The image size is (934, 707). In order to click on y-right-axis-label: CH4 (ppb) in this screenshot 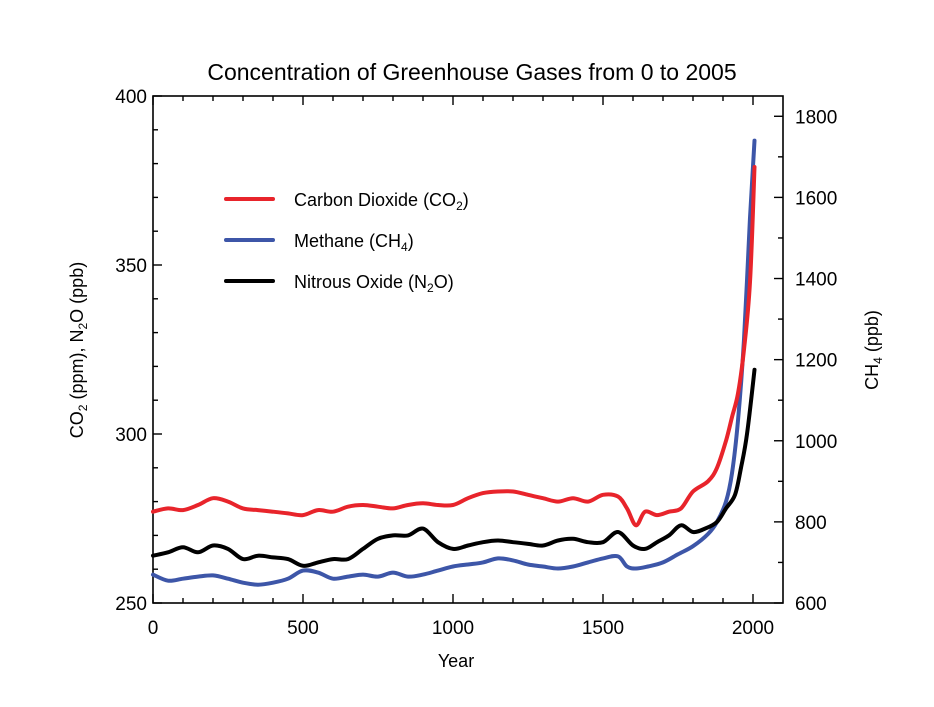, I will do `click(873, 350)`.